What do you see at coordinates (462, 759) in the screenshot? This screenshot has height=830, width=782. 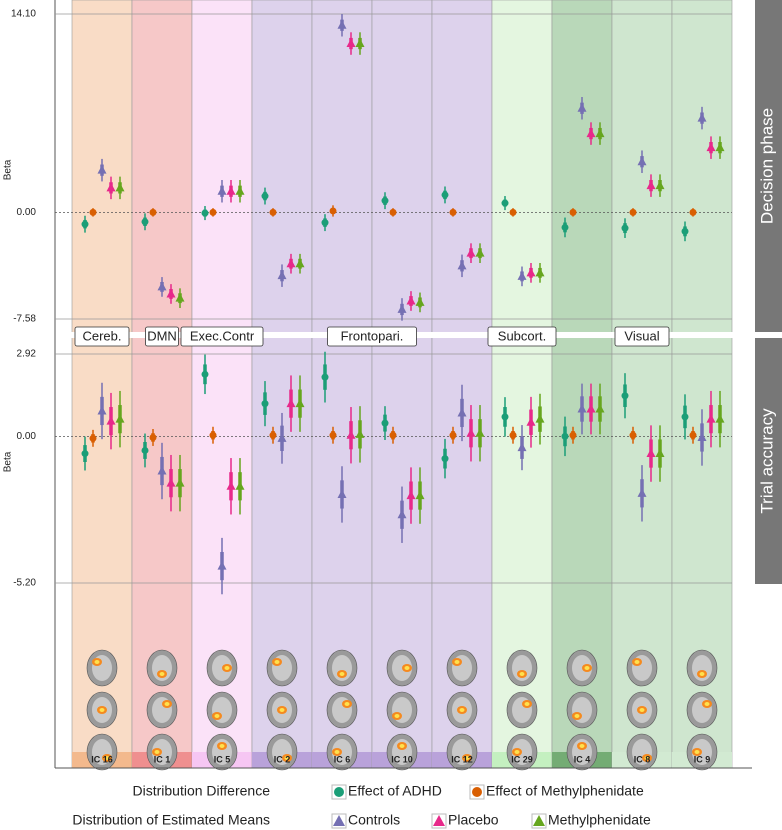 I see `ic-label: IC 12` at bounding box center [462, 759].